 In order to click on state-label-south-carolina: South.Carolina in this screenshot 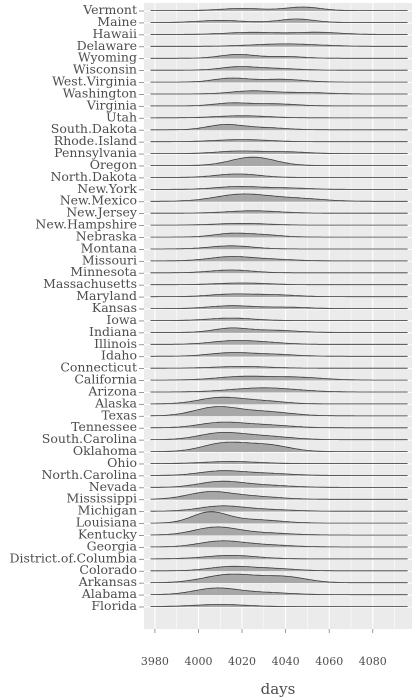, I will do `click(90, 438)`.